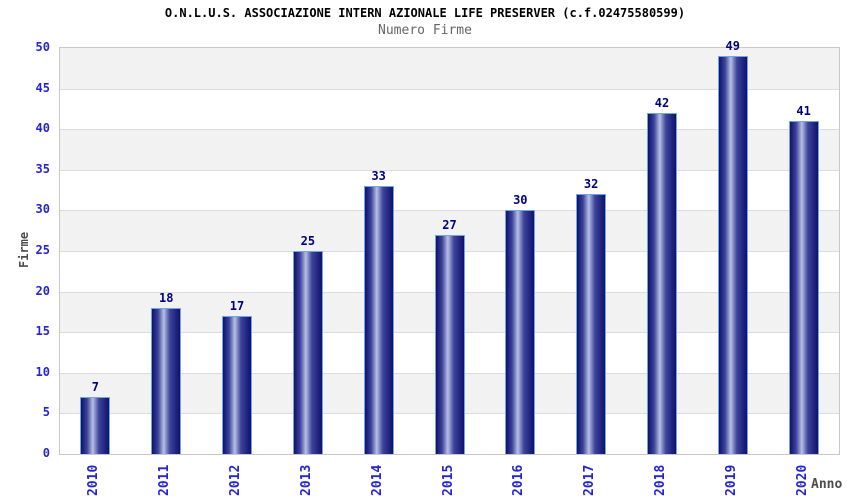 Image resolution: width=850 pixels, height=500 pixels. I want to click on x-tick-label: 2017, so click(590, 480).